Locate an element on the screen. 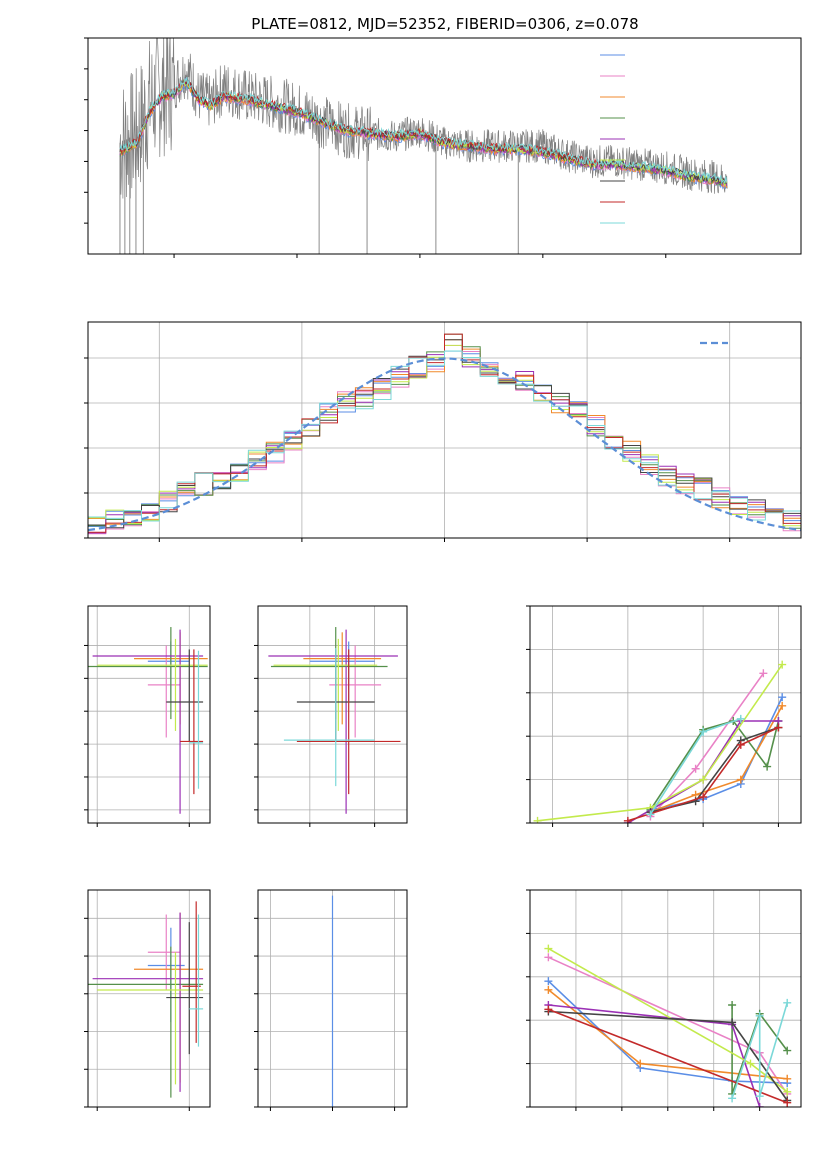 This screenshot has height=1170, width=819. panel-weight-vs-age is located at coordinates (664, 716).